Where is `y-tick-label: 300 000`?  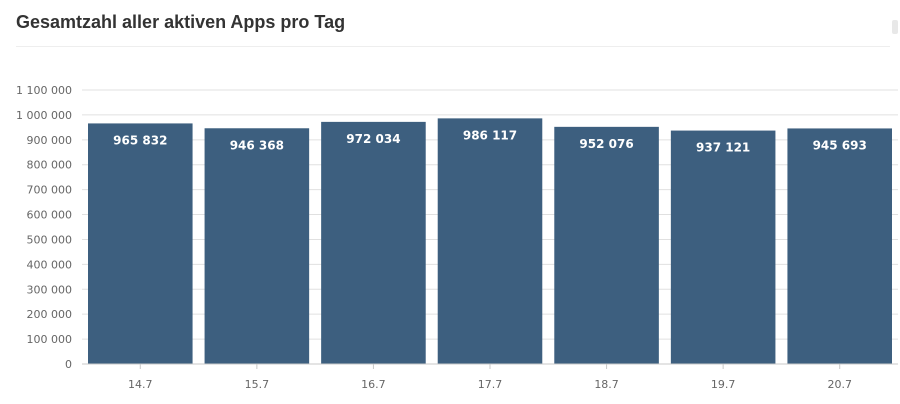 y-tick-label: 300 000 is located at coordinates (50, 289).